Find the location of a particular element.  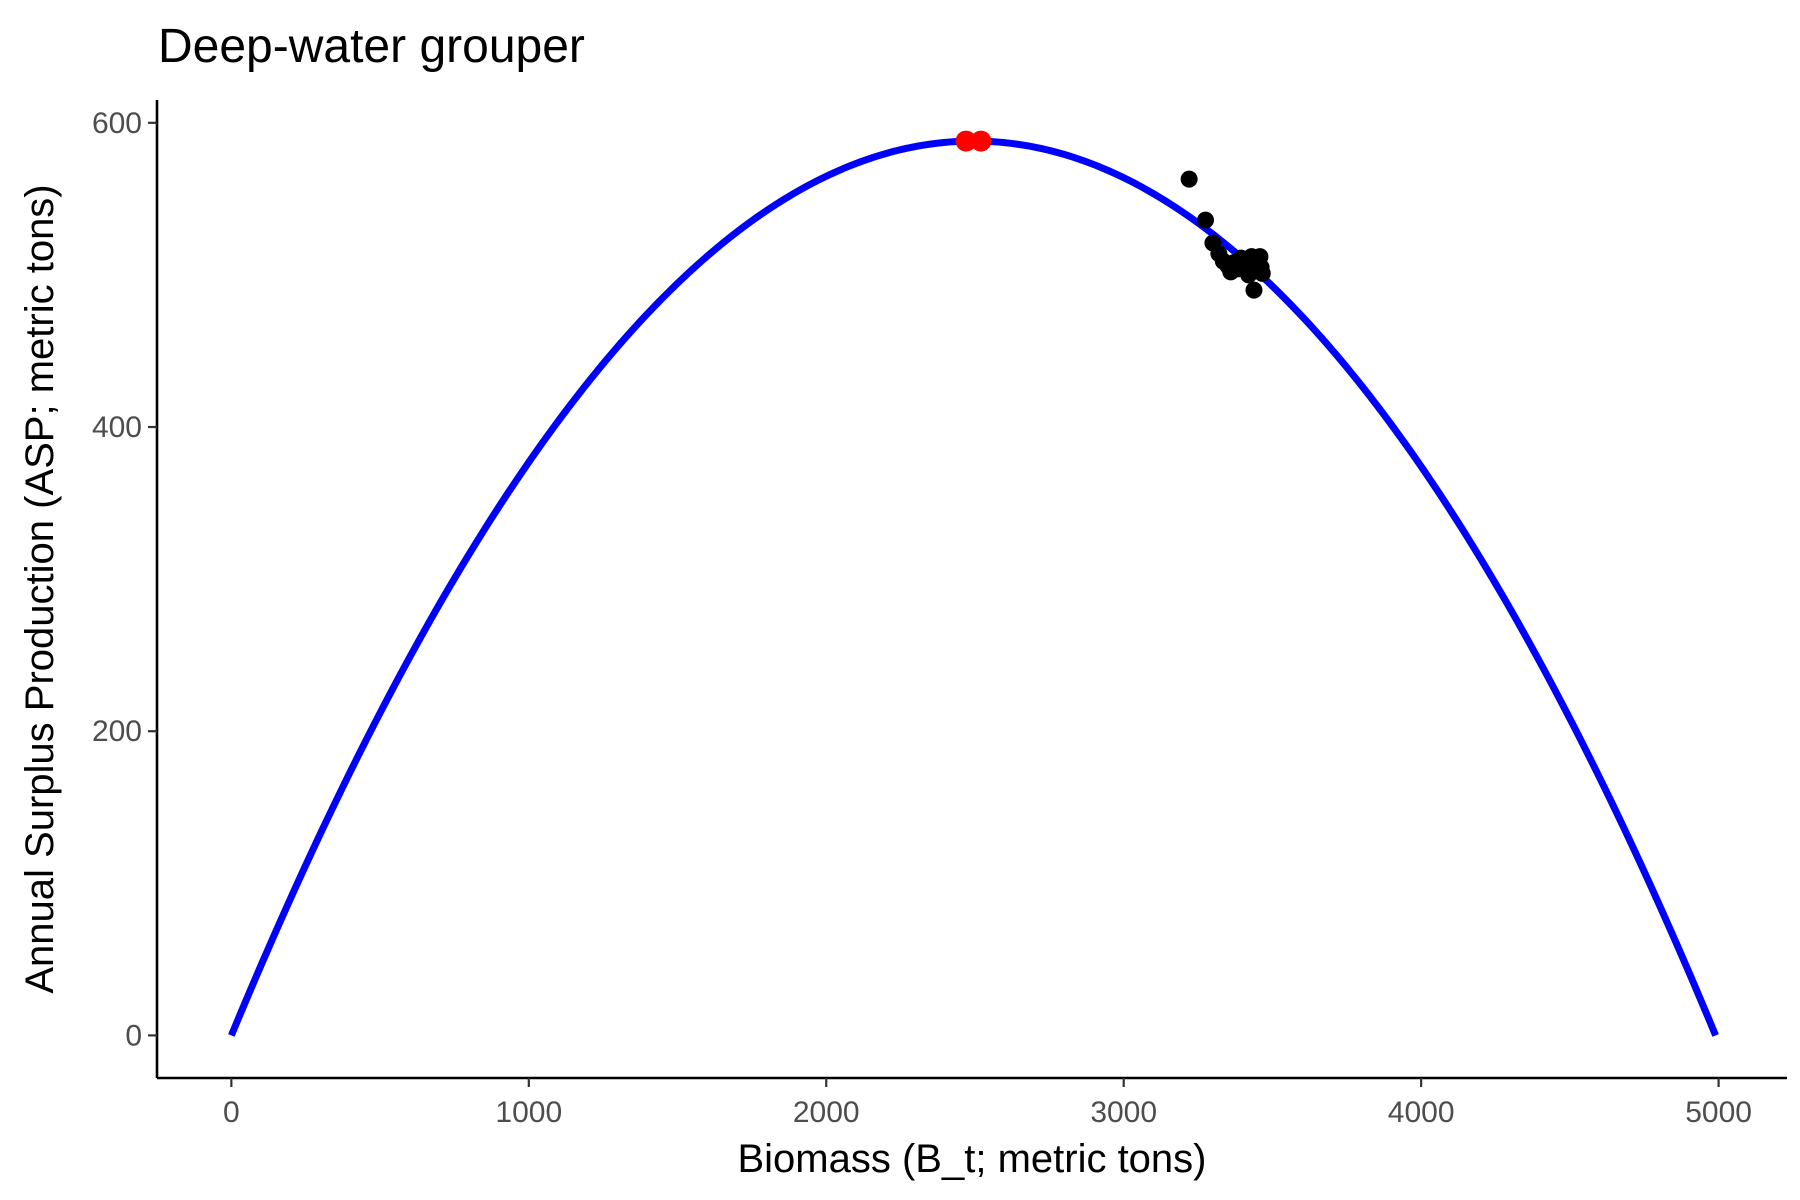

y-tick-label-600: 600 is located at coordinates (117, 123).